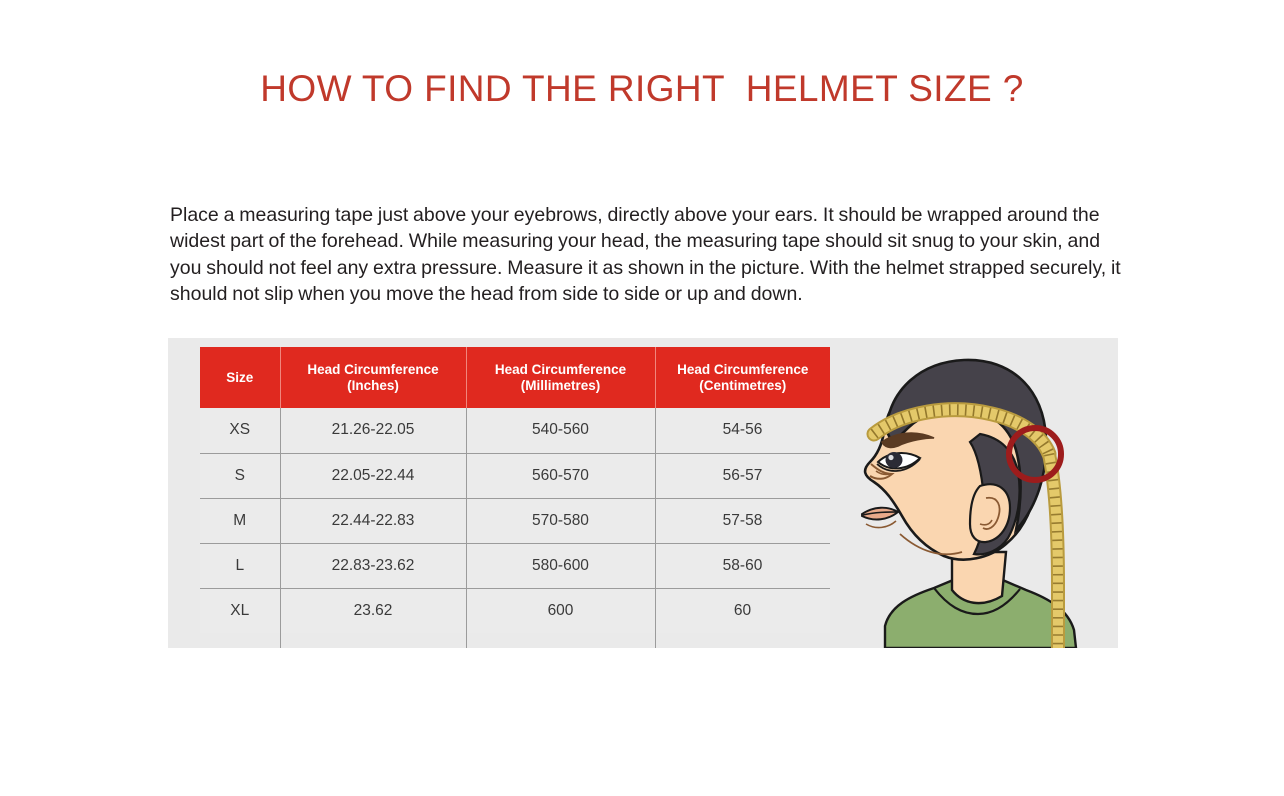  What do you see at coordinates (899, 462) in the screenshot?
I see `eye-shape` at bounding box center [899, 462].